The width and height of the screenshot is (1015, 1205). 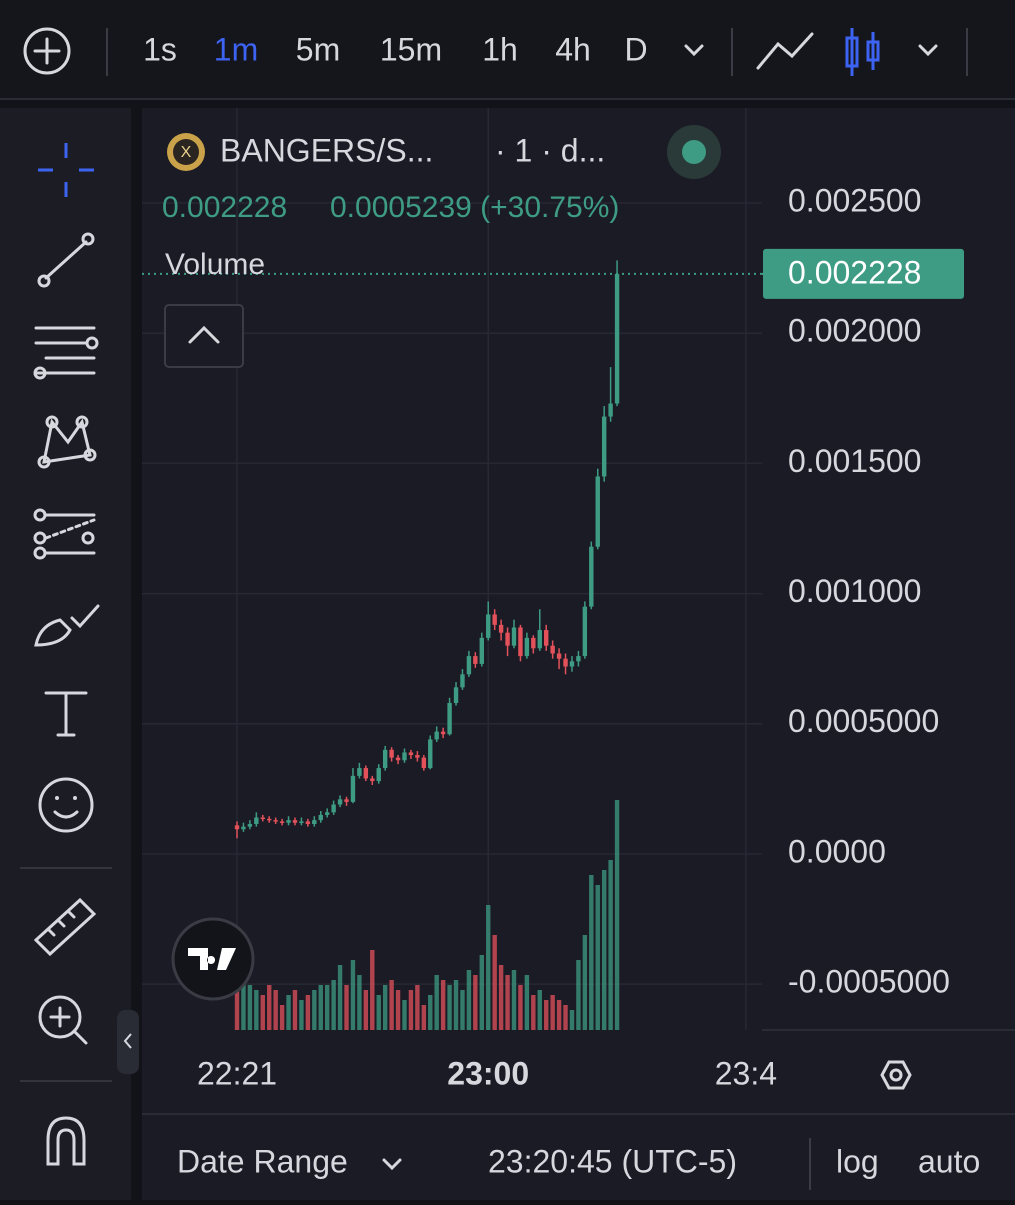 I want to click on emoji-tool, so click(x=66, y=805).